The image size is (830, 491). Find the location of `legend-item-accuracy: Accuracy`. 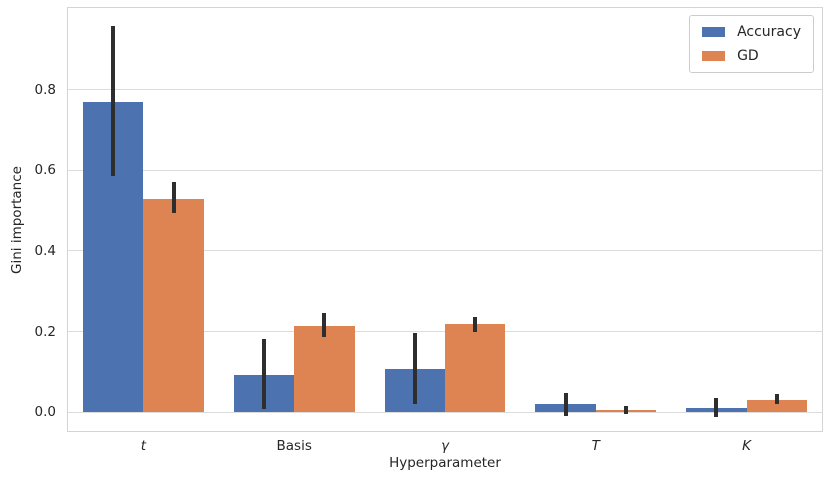

legend-item-accuracy: Accuracy is located at coordinates (751, 32).